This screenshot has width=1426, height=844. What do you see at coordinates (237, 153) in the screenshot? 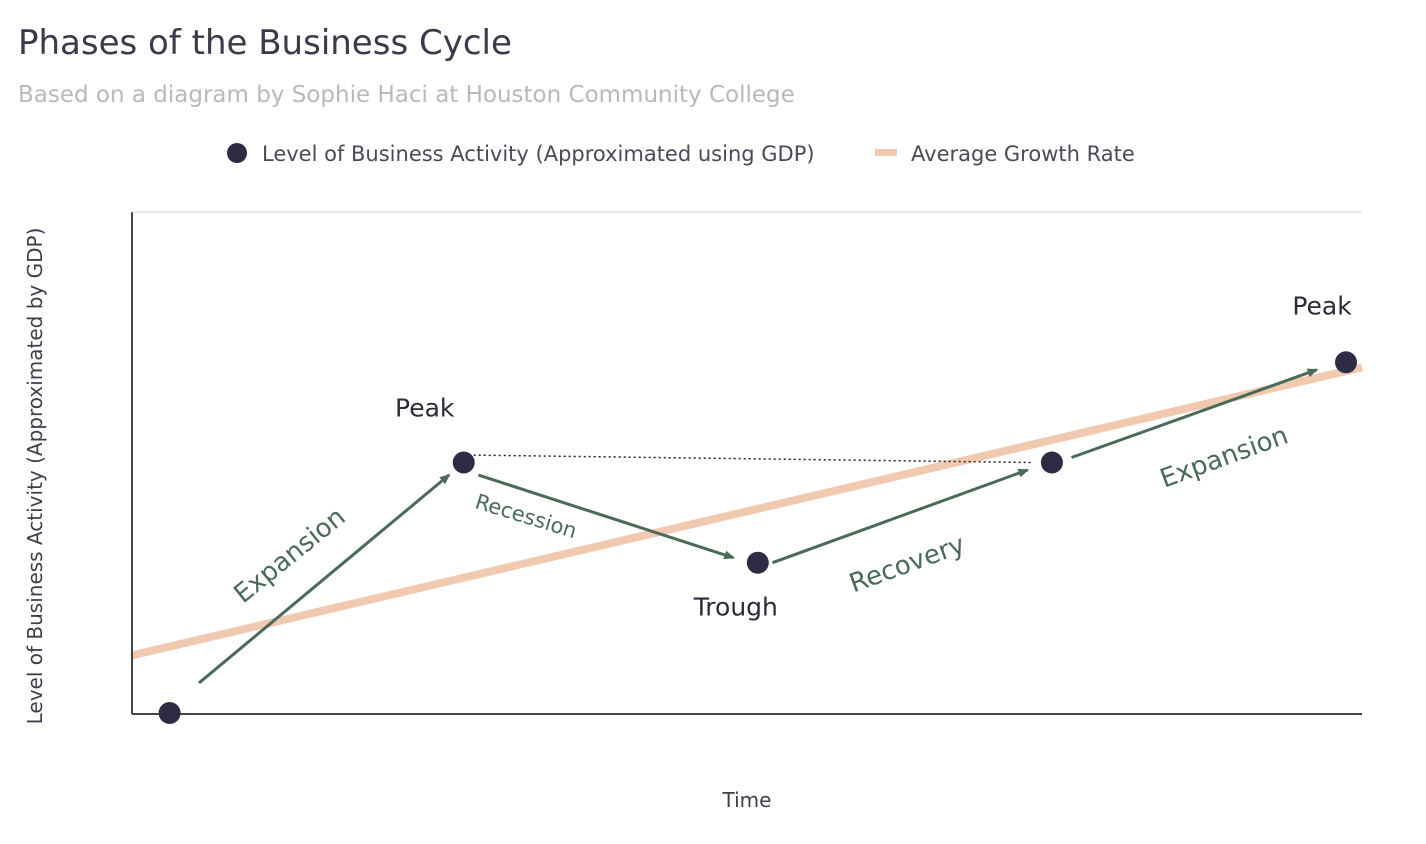
I see `legend-marker-activity` at bounding box center [237, 153].